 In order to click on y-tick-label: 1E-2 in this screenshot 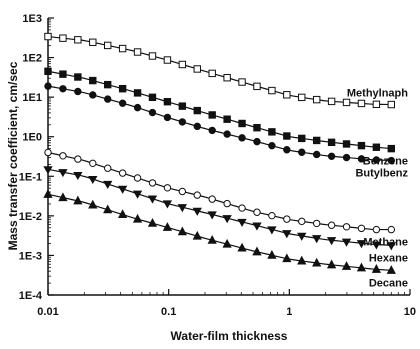, I will do `click(30, 217)`.